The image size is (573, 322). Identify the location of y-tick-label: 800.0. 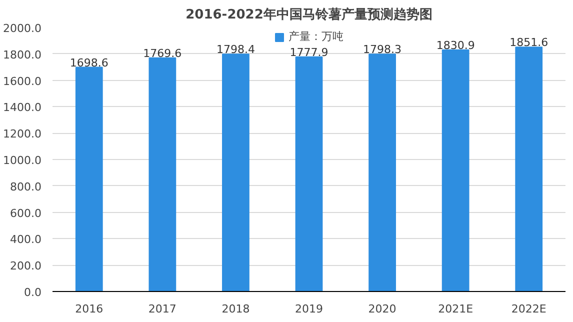
(26, 187).